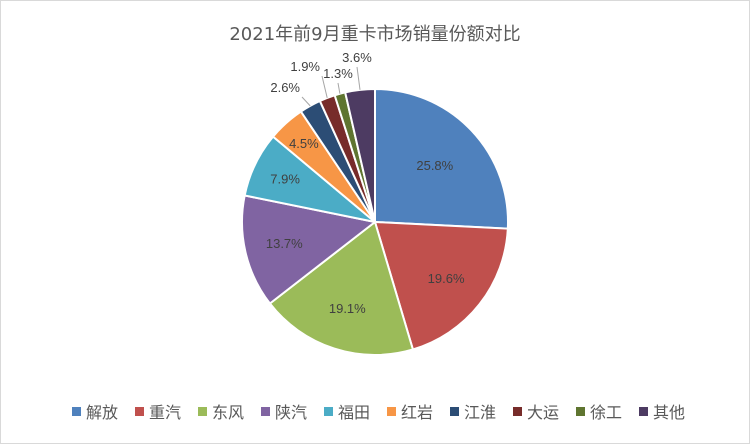  I want to click on legend-label-徐工: 徐工, so click(606, 412).